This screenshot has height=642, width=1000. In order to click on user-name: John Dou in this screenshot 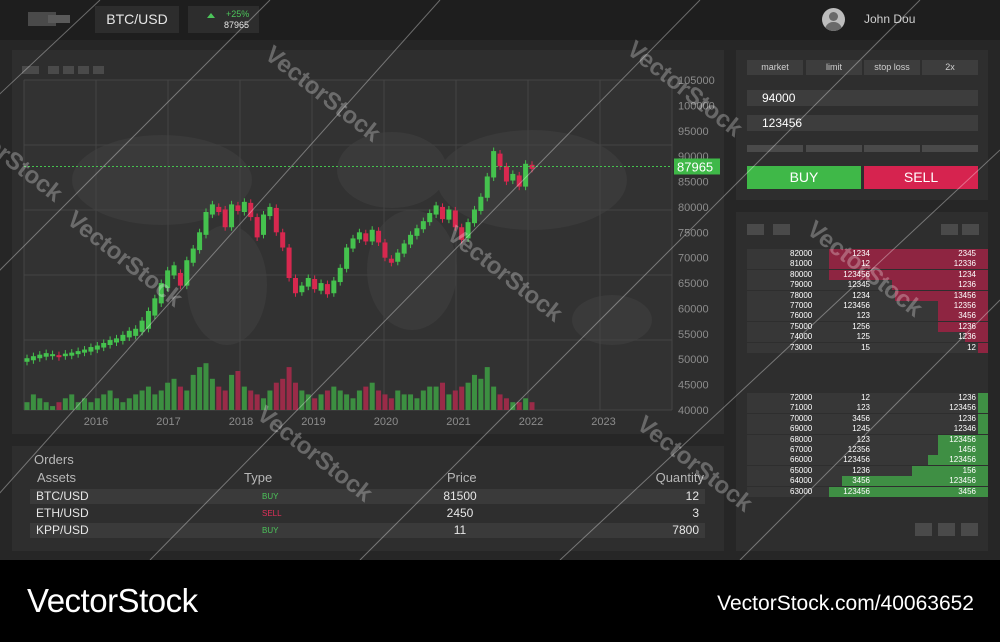, I will do `click(890, 19)`.